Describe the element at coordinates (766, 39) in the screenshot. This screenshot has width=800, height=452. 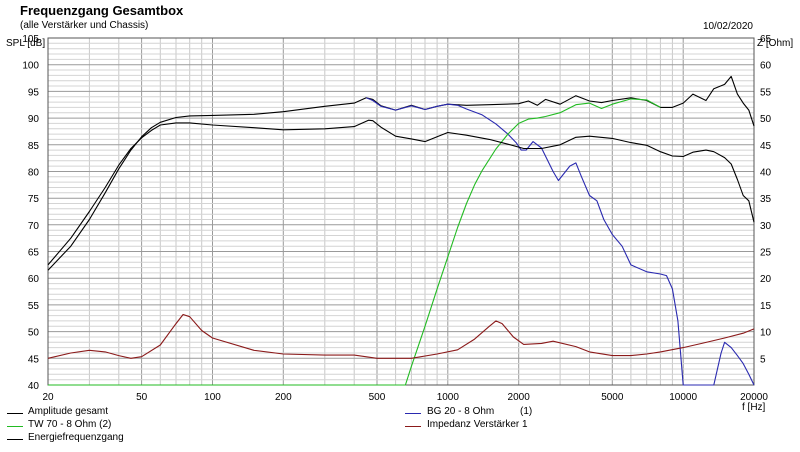
I see `y2-tick-label: 65` at that location.